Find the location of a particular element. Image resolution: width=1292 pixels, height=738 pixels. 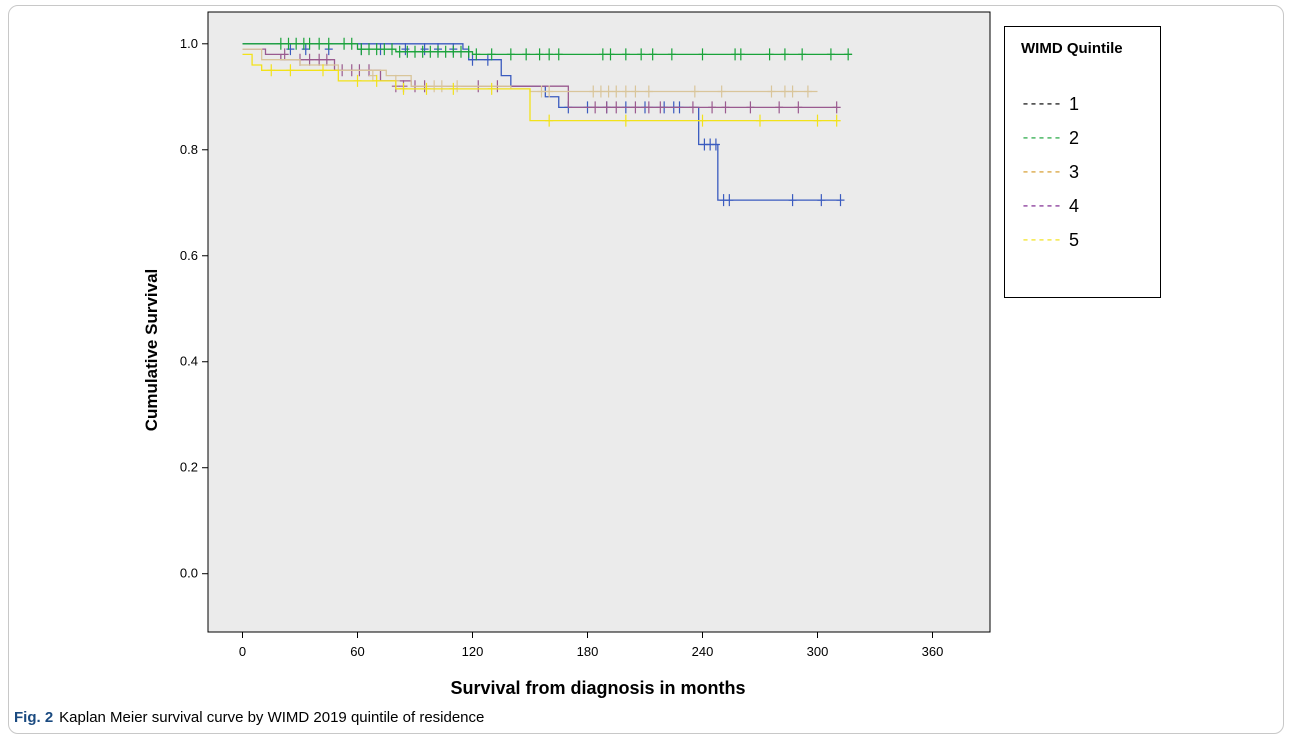

legend-label: 3 is located at coordinates (1074, 172).